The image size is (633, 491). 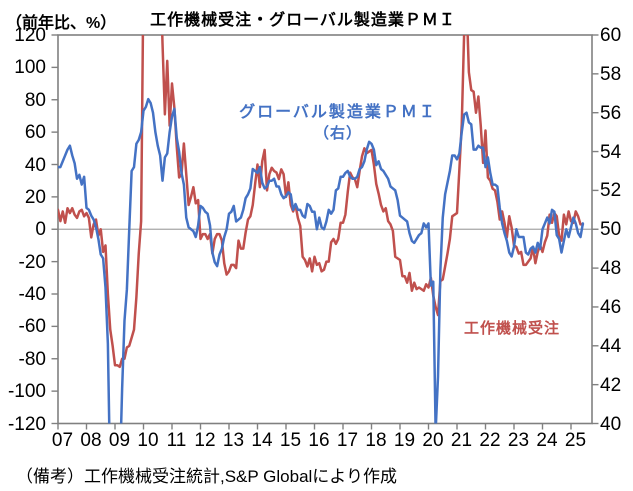 What do you see at coordinates (61, 23) in the screenshot?
I see `left-axis-unit-label: （前年比、%）` at bounding box center [61, 23].